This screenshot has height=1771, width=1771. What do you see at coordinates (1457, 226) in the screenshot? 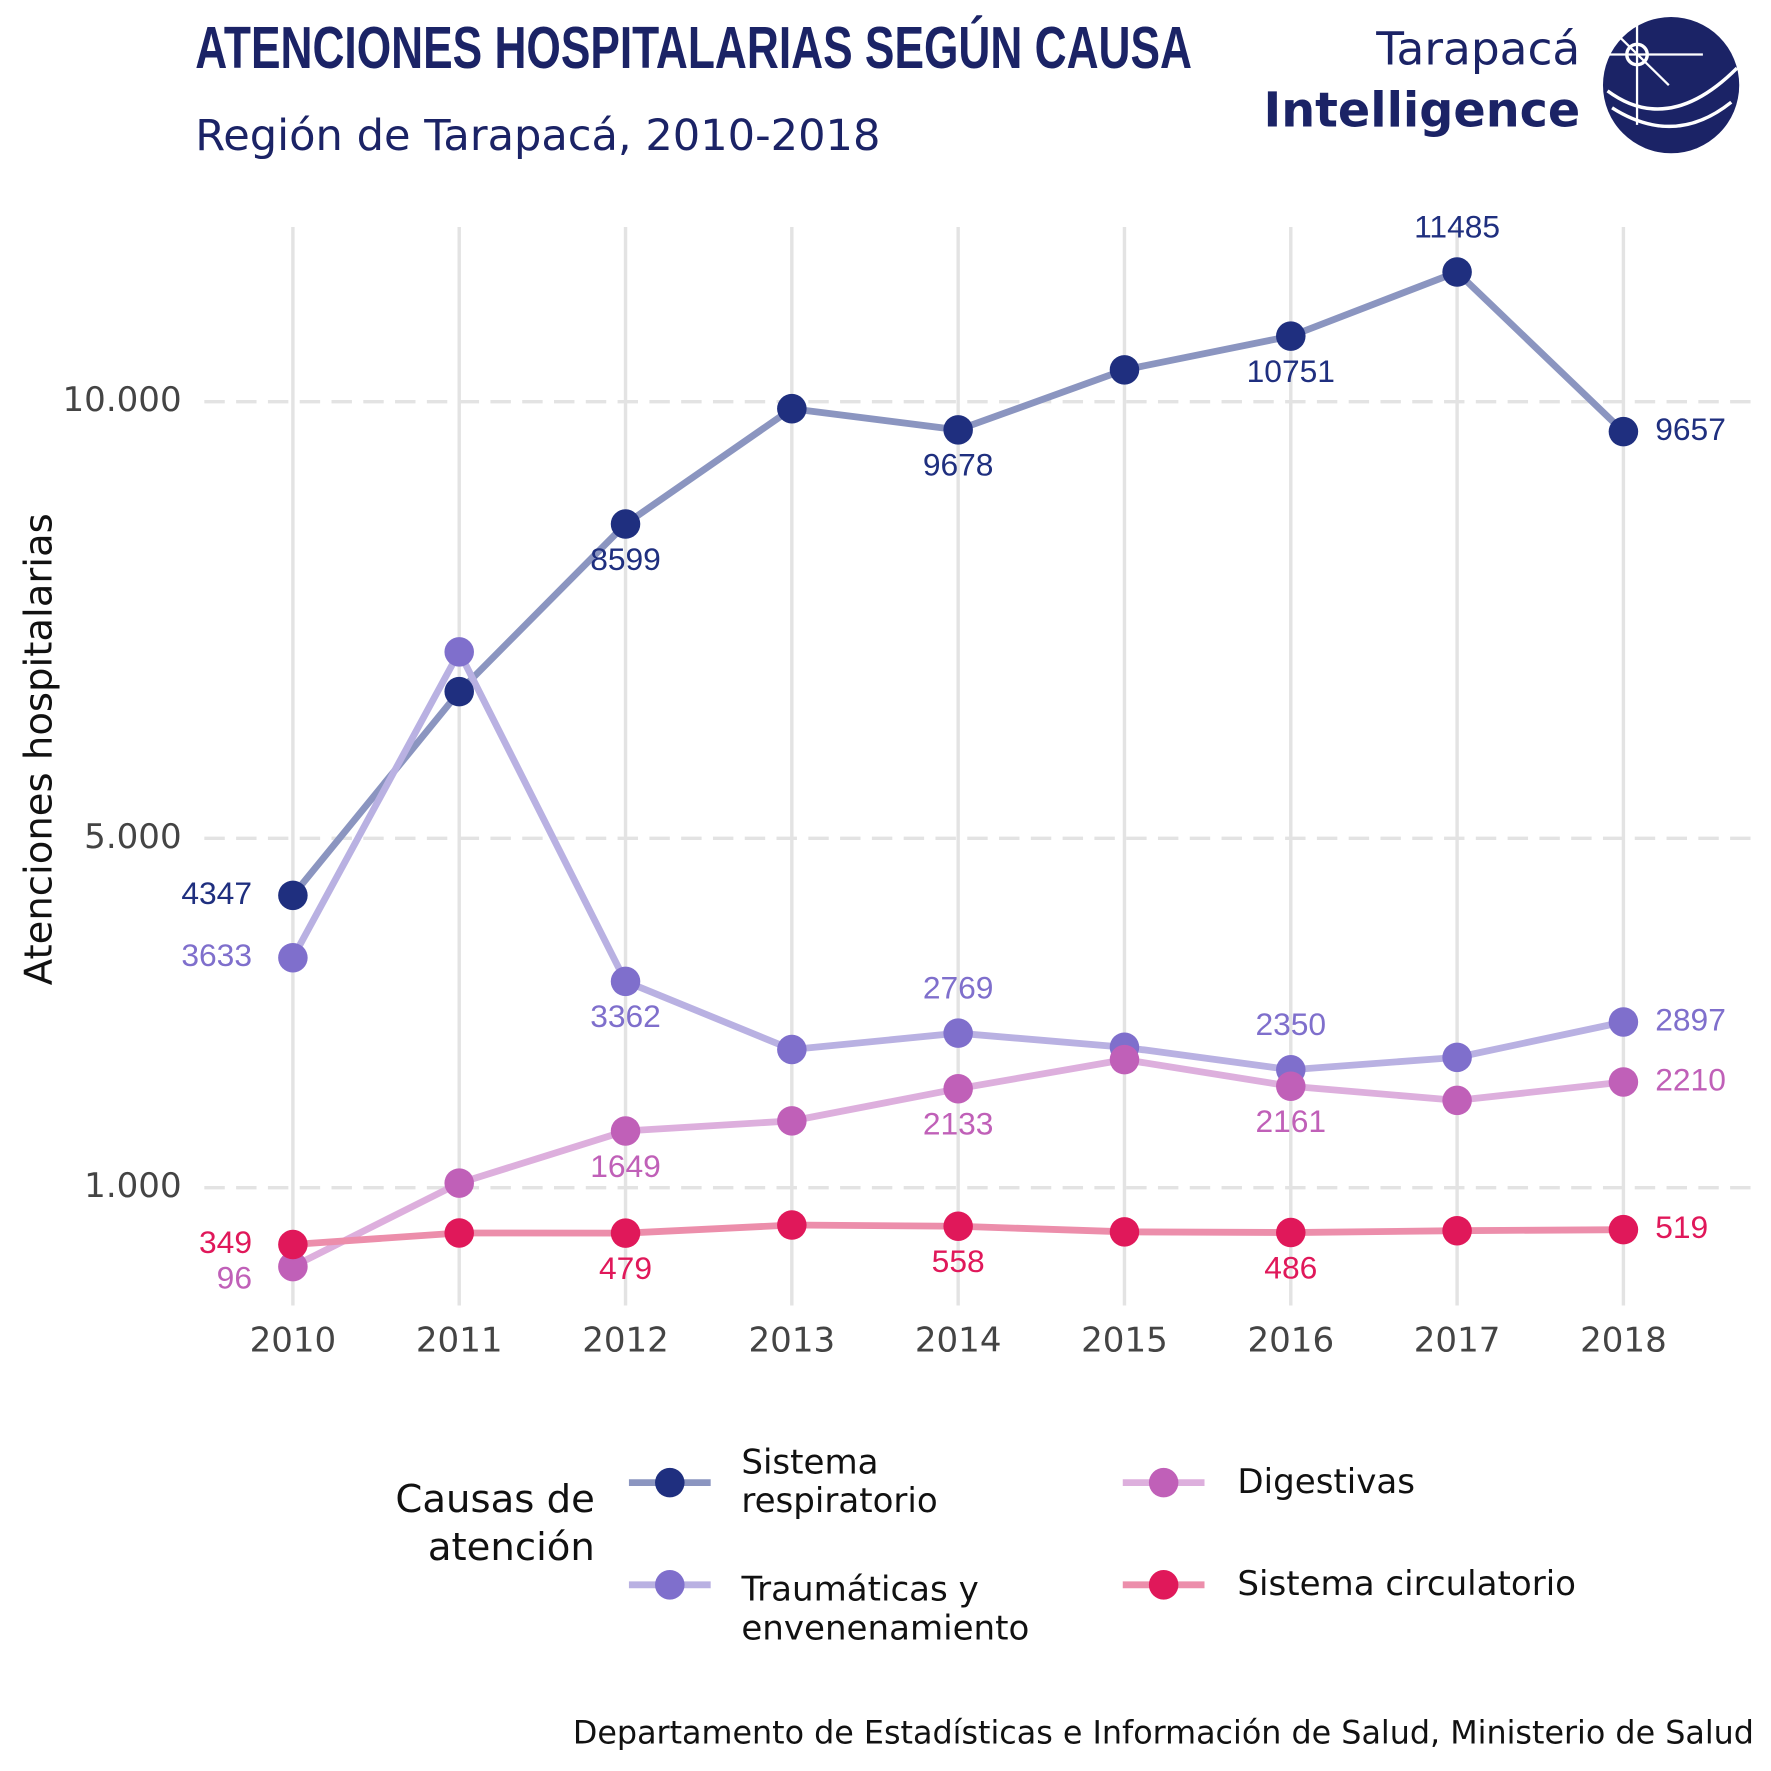
I see `data-label: 11485` at bounding box center [1457, 226].